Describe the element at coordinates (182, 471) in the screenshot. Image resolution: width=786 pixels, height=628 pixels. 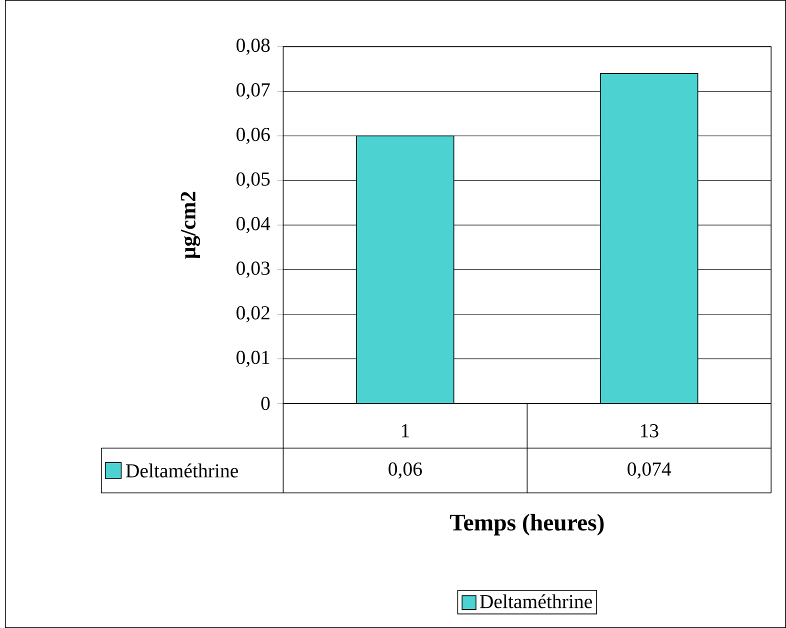
I see `legend-label: Deltaméthrine` at that location.